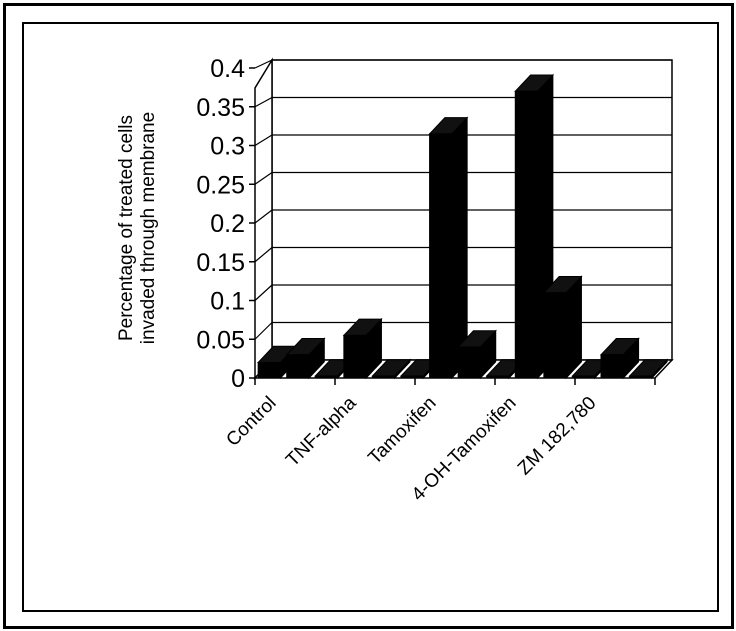 Image resolution: width=736 pixels, height=631 pixels. I want to click on y-tick-label: 0.2, so click(227, 224).